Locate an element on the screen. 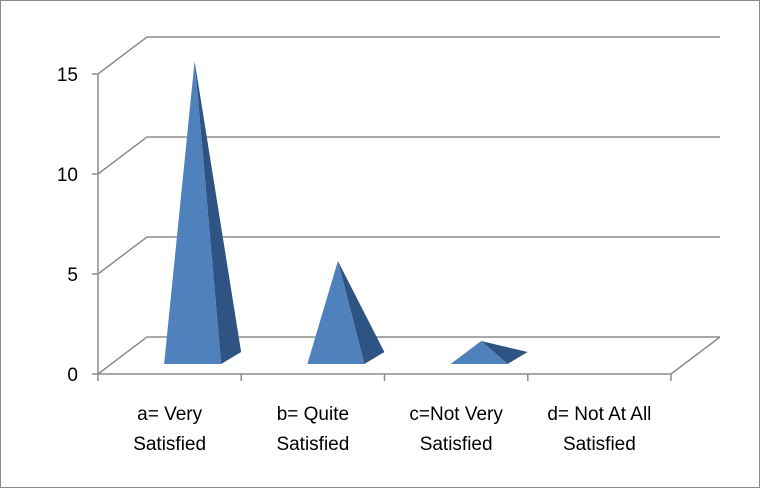 The height and width of the screenshot is (488, 760). y-tick-label: 10 is located at coordinates (67, 175).